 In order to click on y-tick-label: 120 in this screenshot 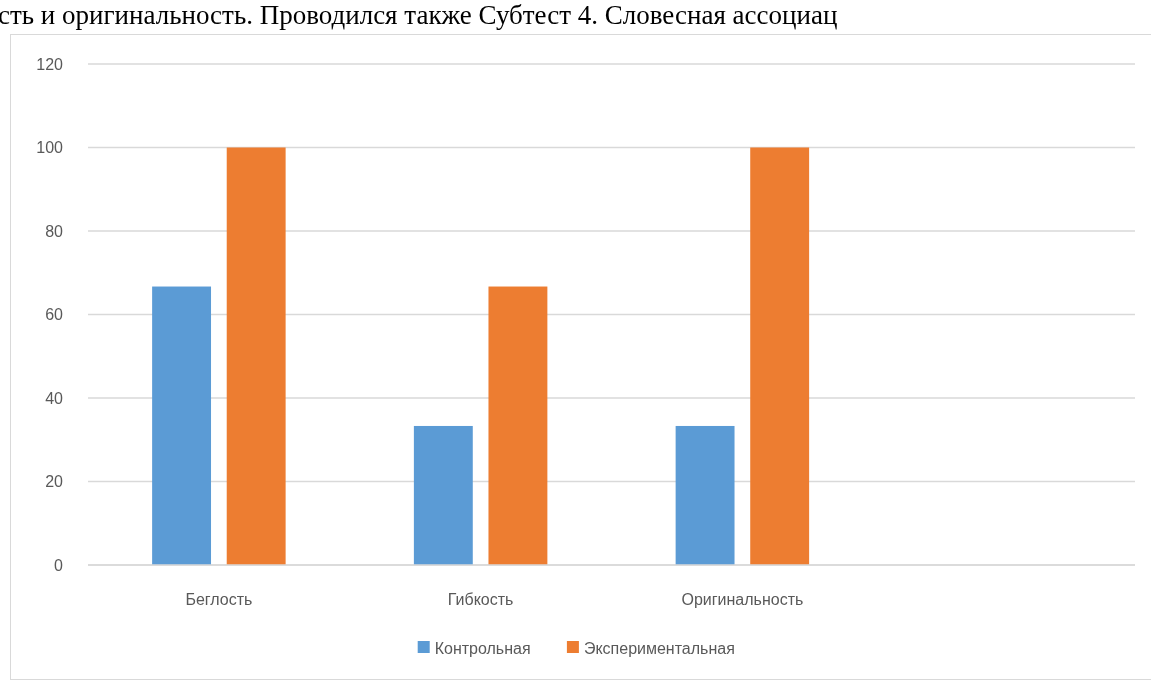, I will do `click(50, 64)`.